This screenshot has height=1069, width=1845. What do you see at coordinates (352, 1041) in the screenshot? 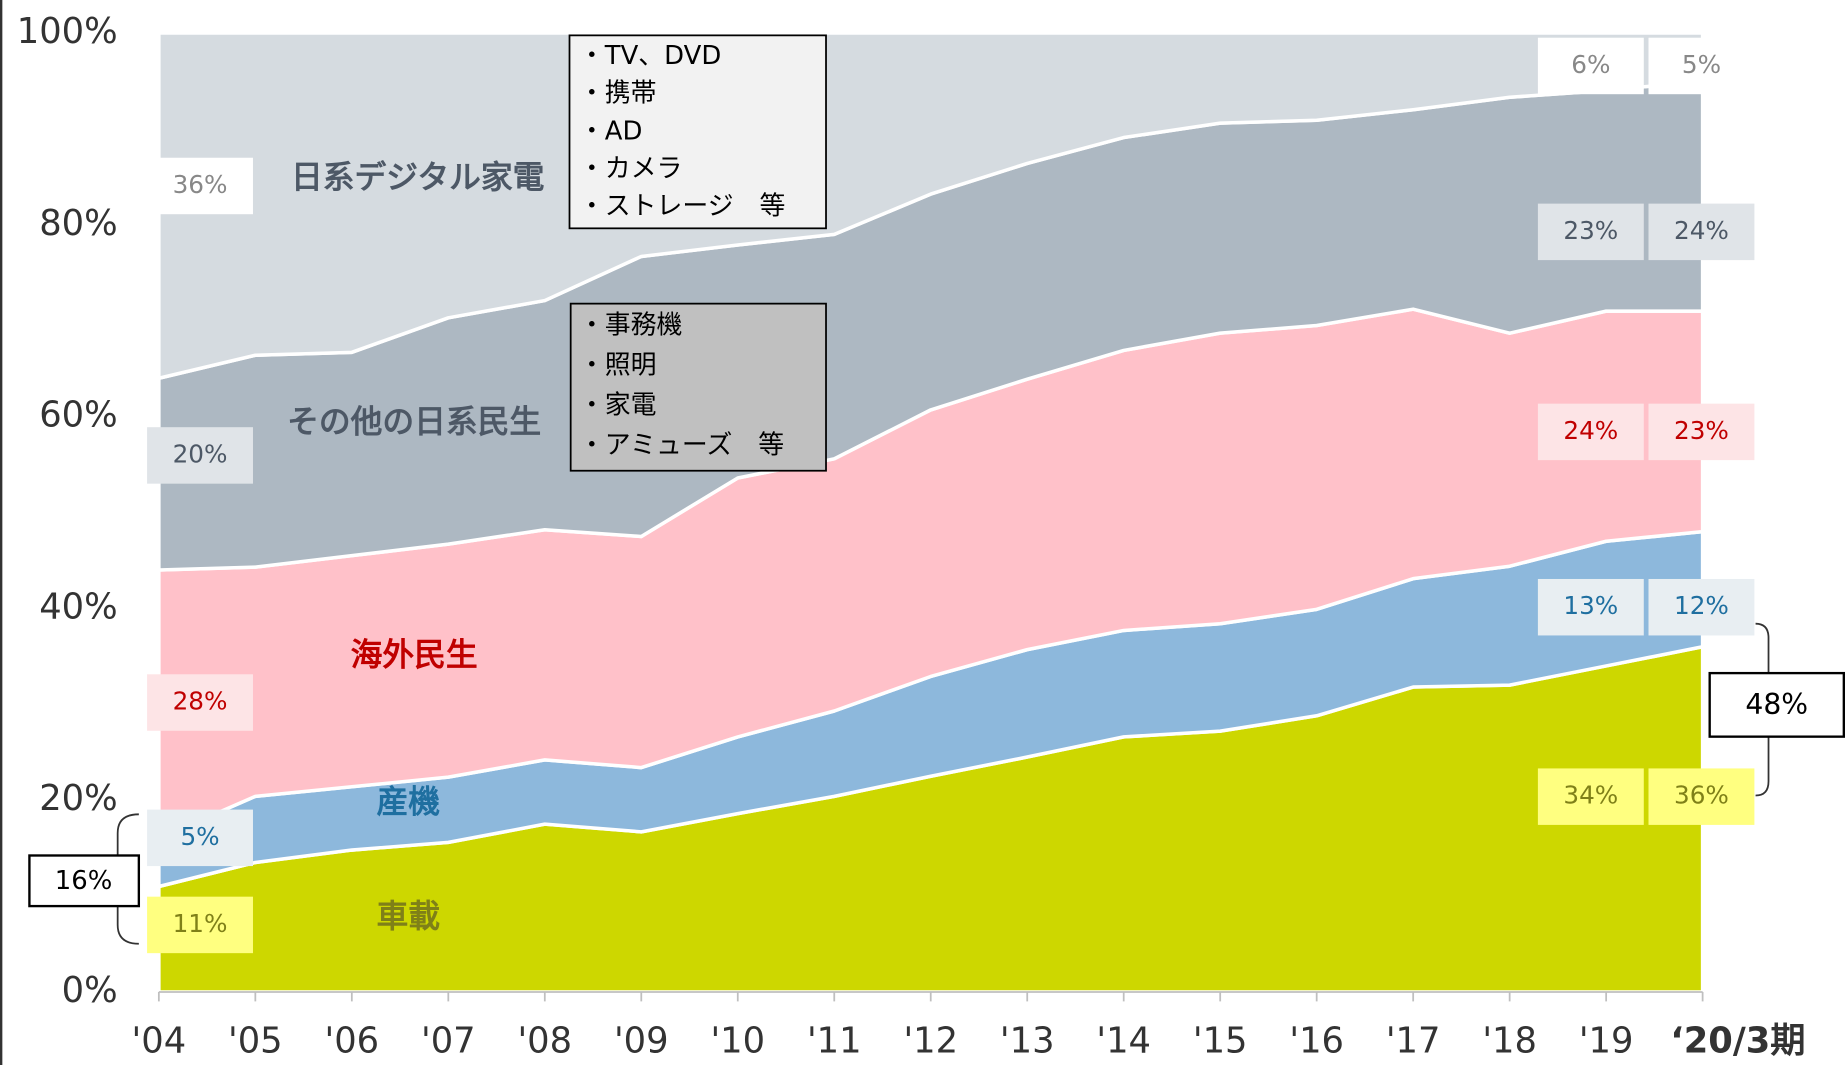
I see `x-tick-label: '06` at bounding box center [352, 1041].